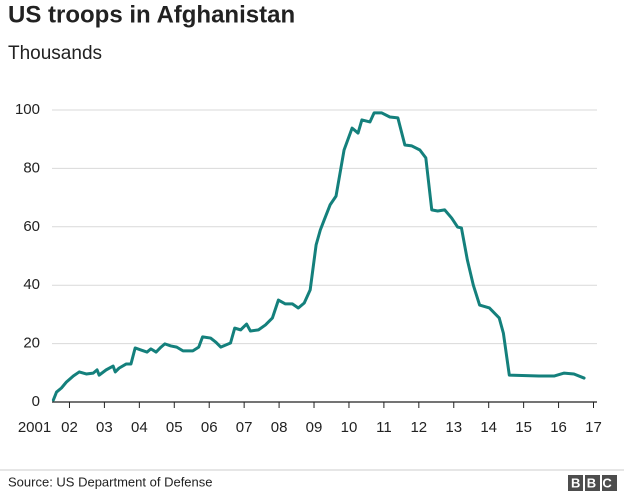 This screenshot has width=624, height=495. I want to click on y-tick-label: 100, so click(27, 109).